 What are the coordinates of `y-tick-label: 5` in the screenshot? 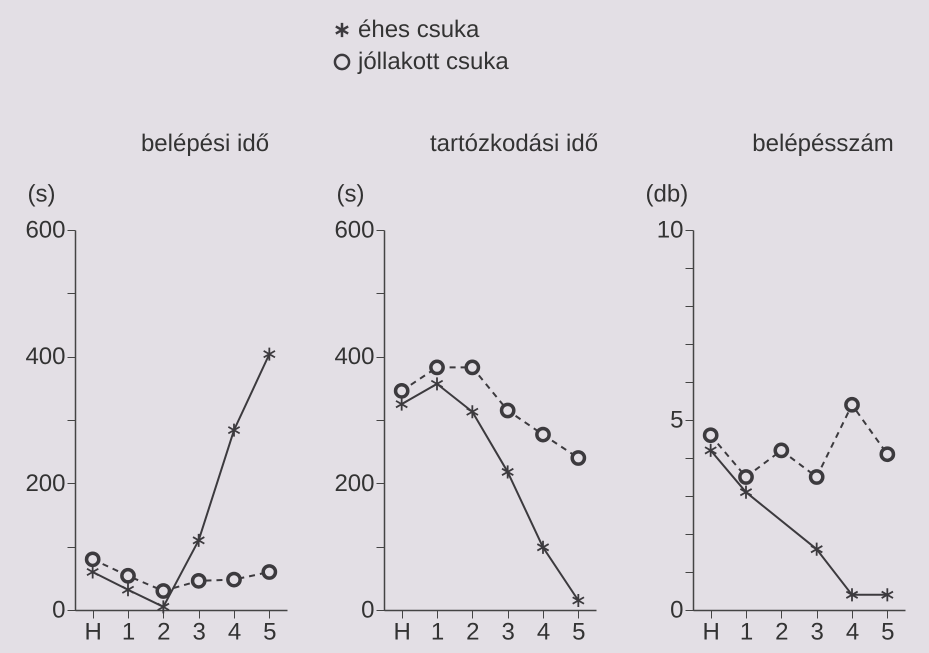 It's located at (677, 420).